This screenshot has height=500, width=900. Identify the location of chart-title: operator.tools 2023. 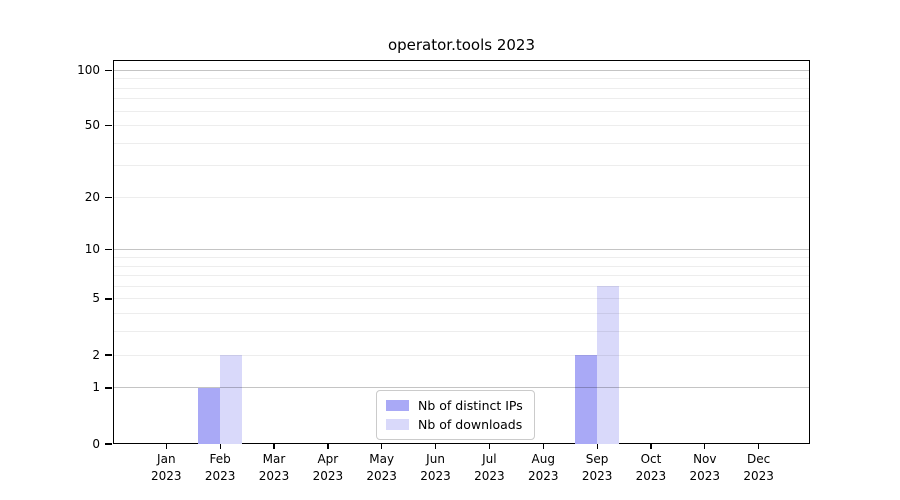
(461, 45).